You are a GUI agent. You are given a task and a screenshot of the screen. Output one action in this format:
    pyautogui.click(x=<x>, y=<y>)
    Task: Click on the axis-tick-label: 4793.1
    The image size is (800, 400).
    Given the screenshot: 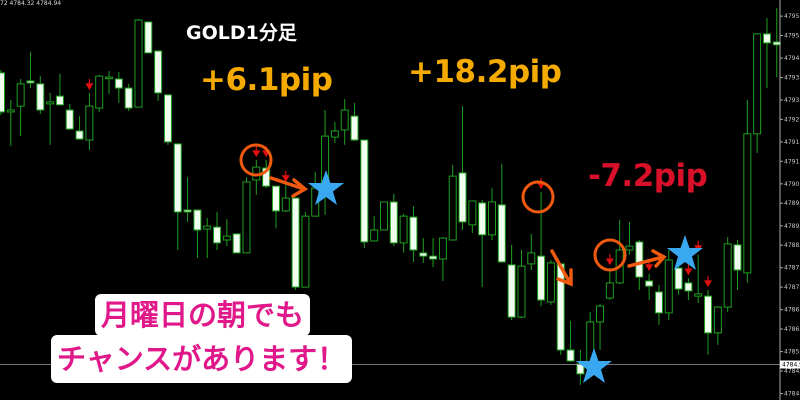 What is the action you would take?
    pyautogui.click(x=792, y=100)
    